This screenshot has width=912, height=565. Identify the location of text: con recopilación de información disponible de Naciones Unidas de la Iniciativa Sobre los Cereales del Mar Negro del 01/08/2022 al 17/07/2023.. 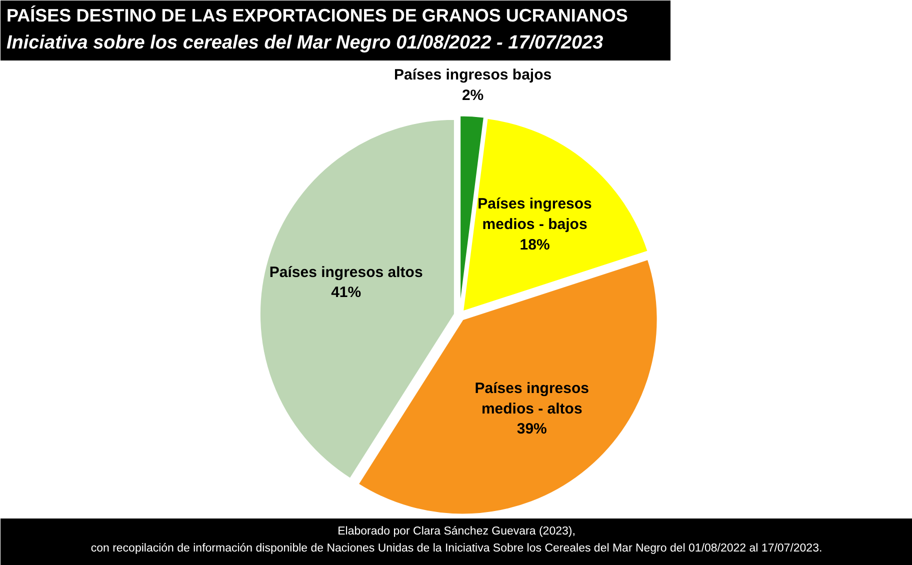
(456, 548).